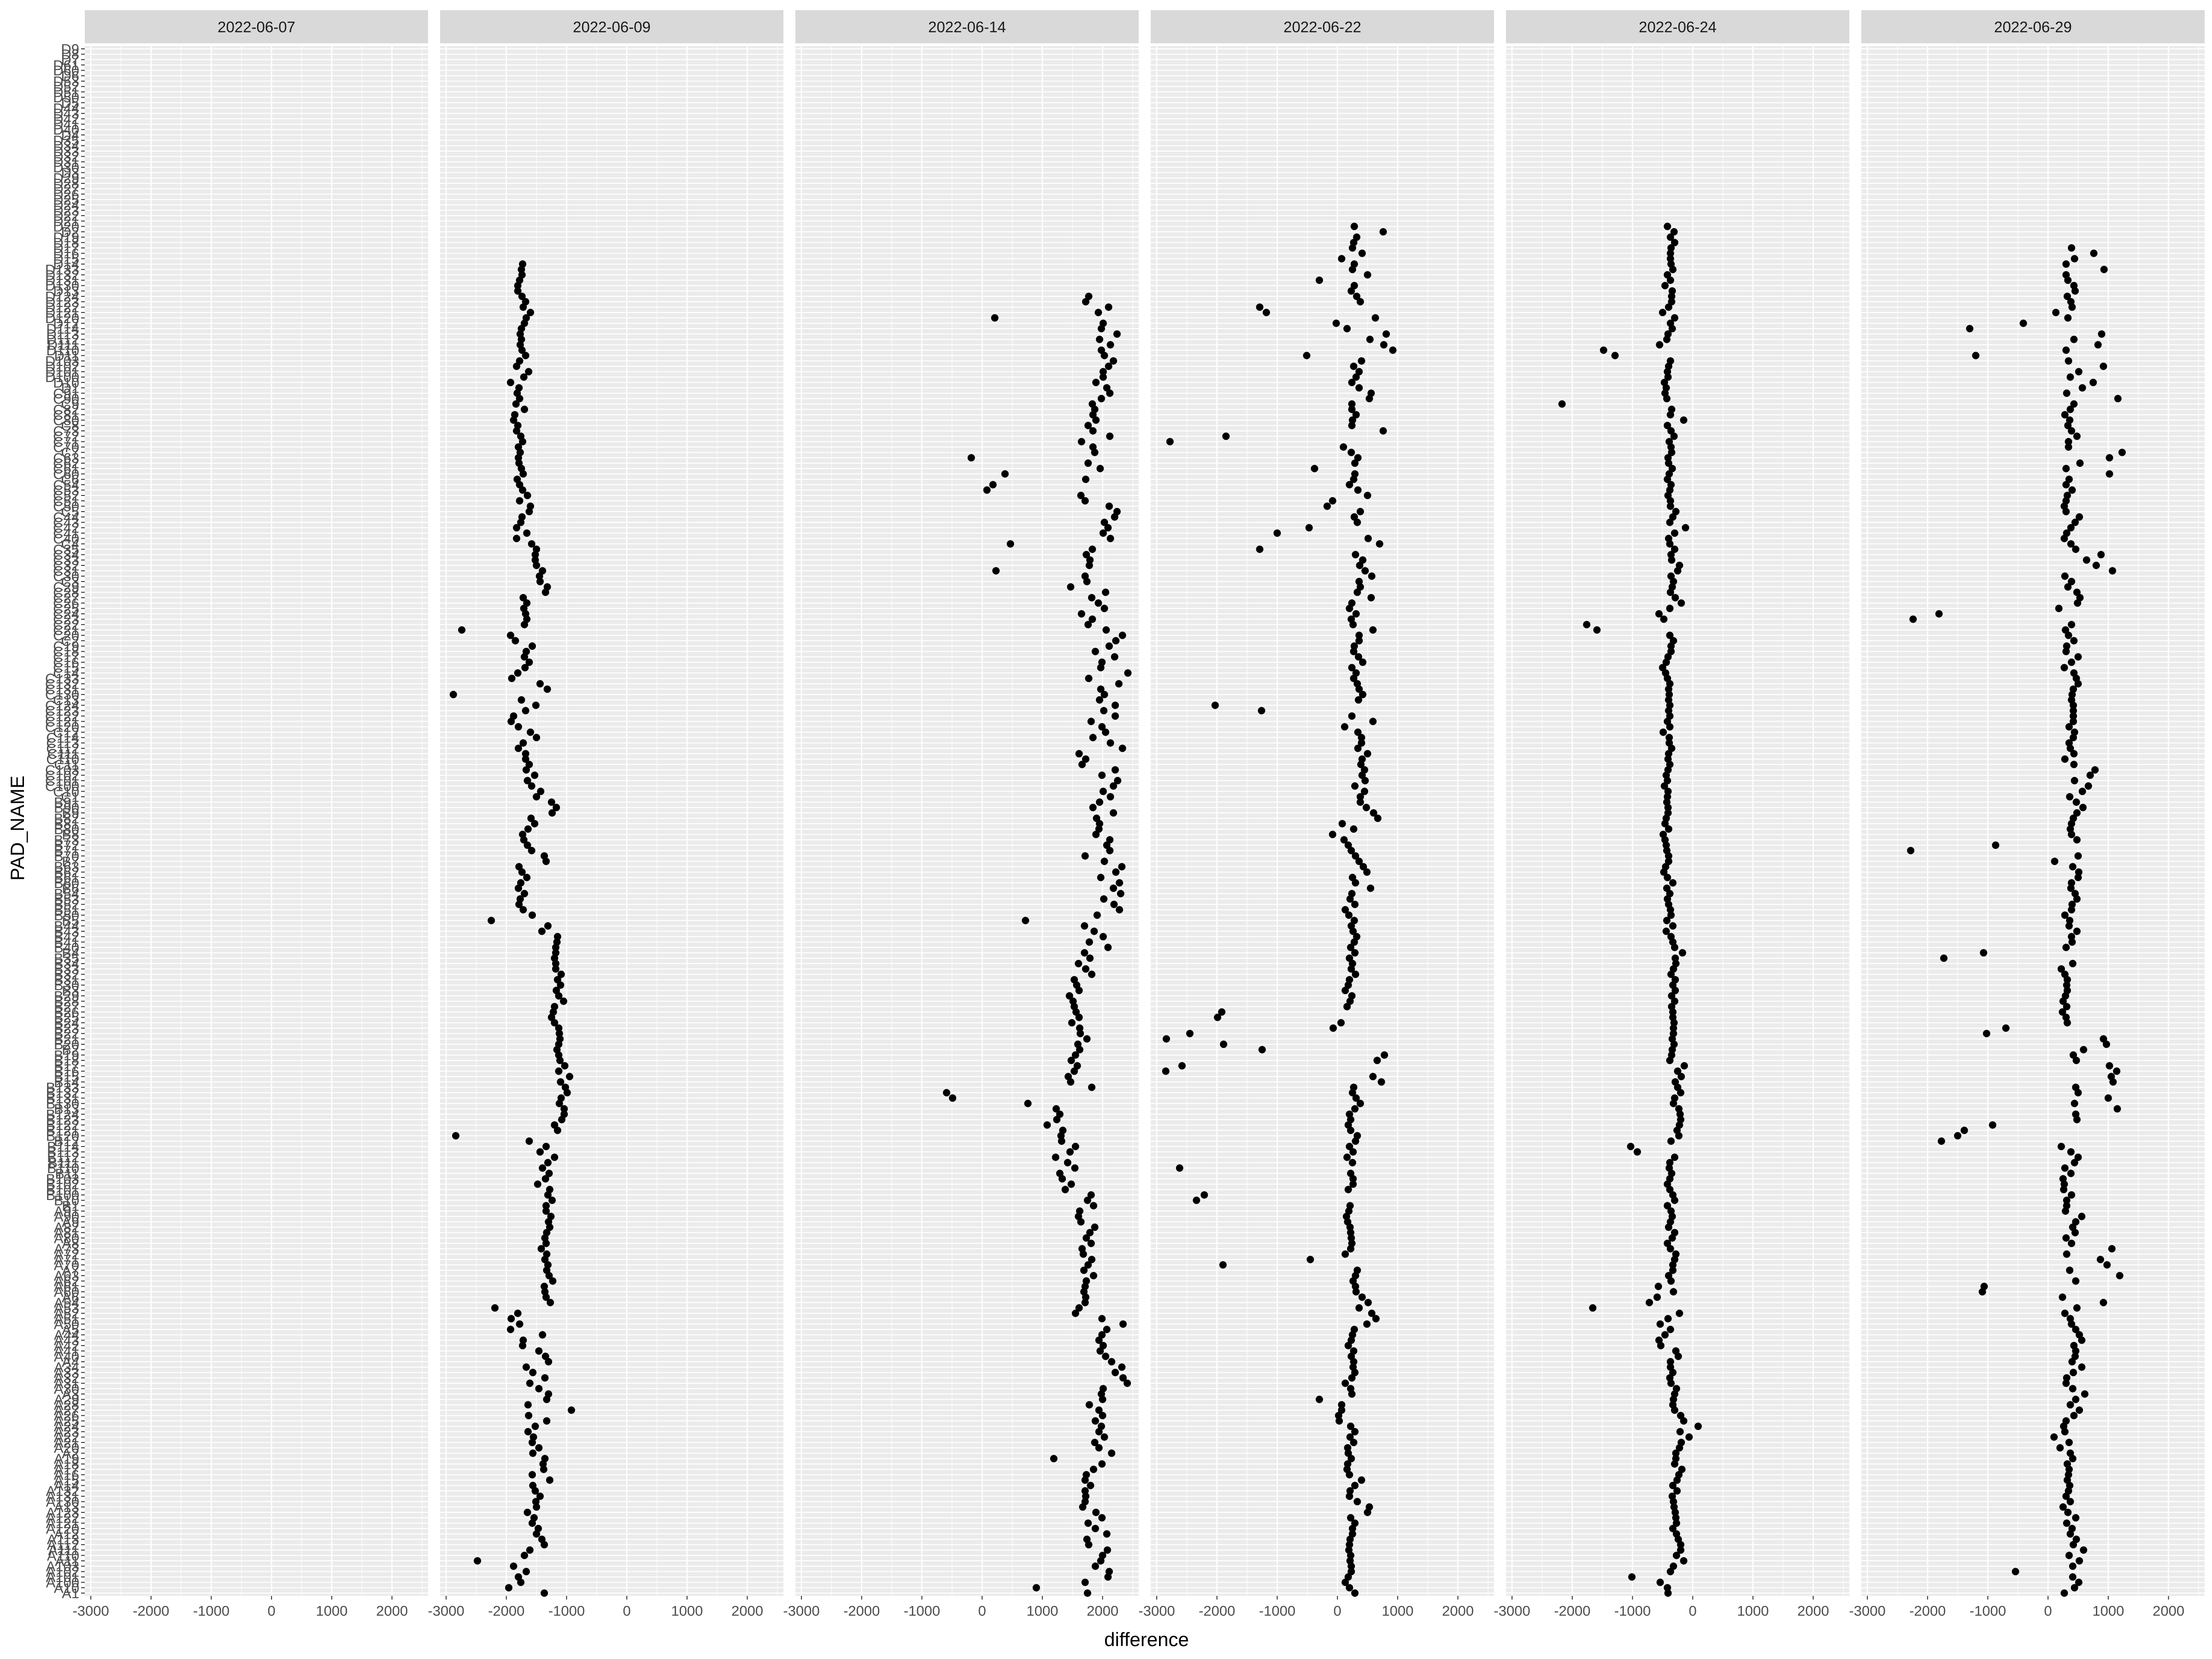  I want to click on y-tick-label: A111, so click(63, 1550).